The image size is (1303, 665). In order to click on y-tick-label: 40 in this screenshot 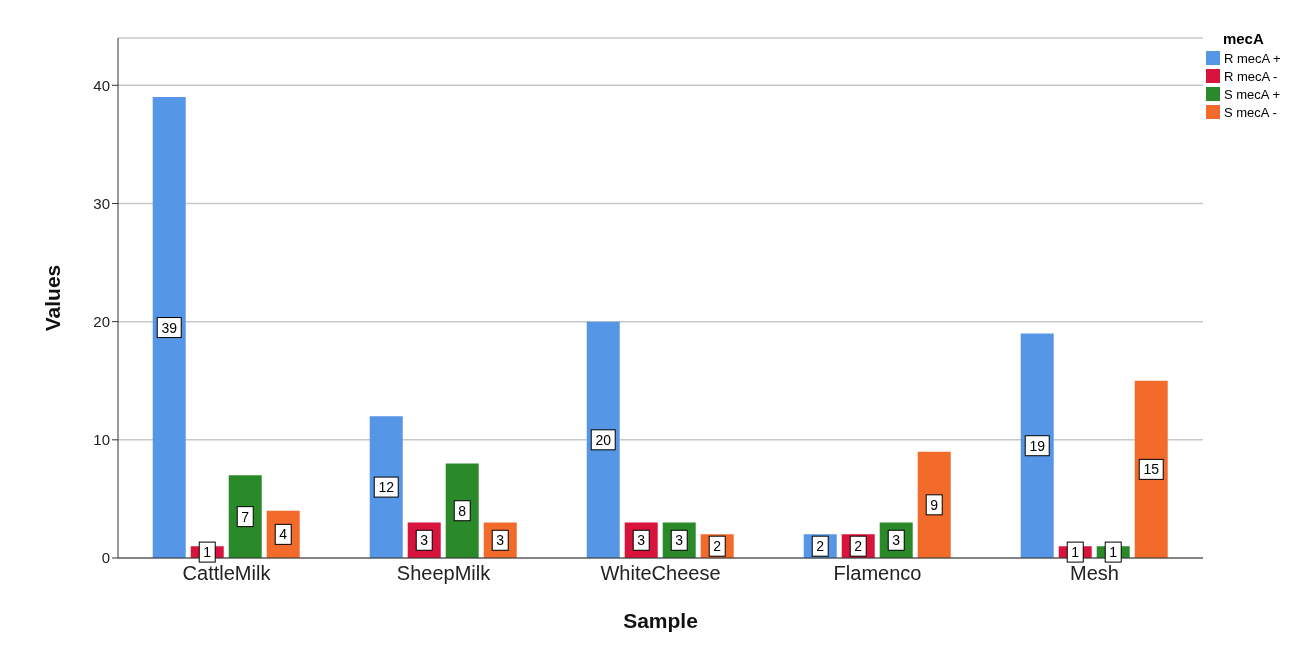, I will do `click(101, 85)`.